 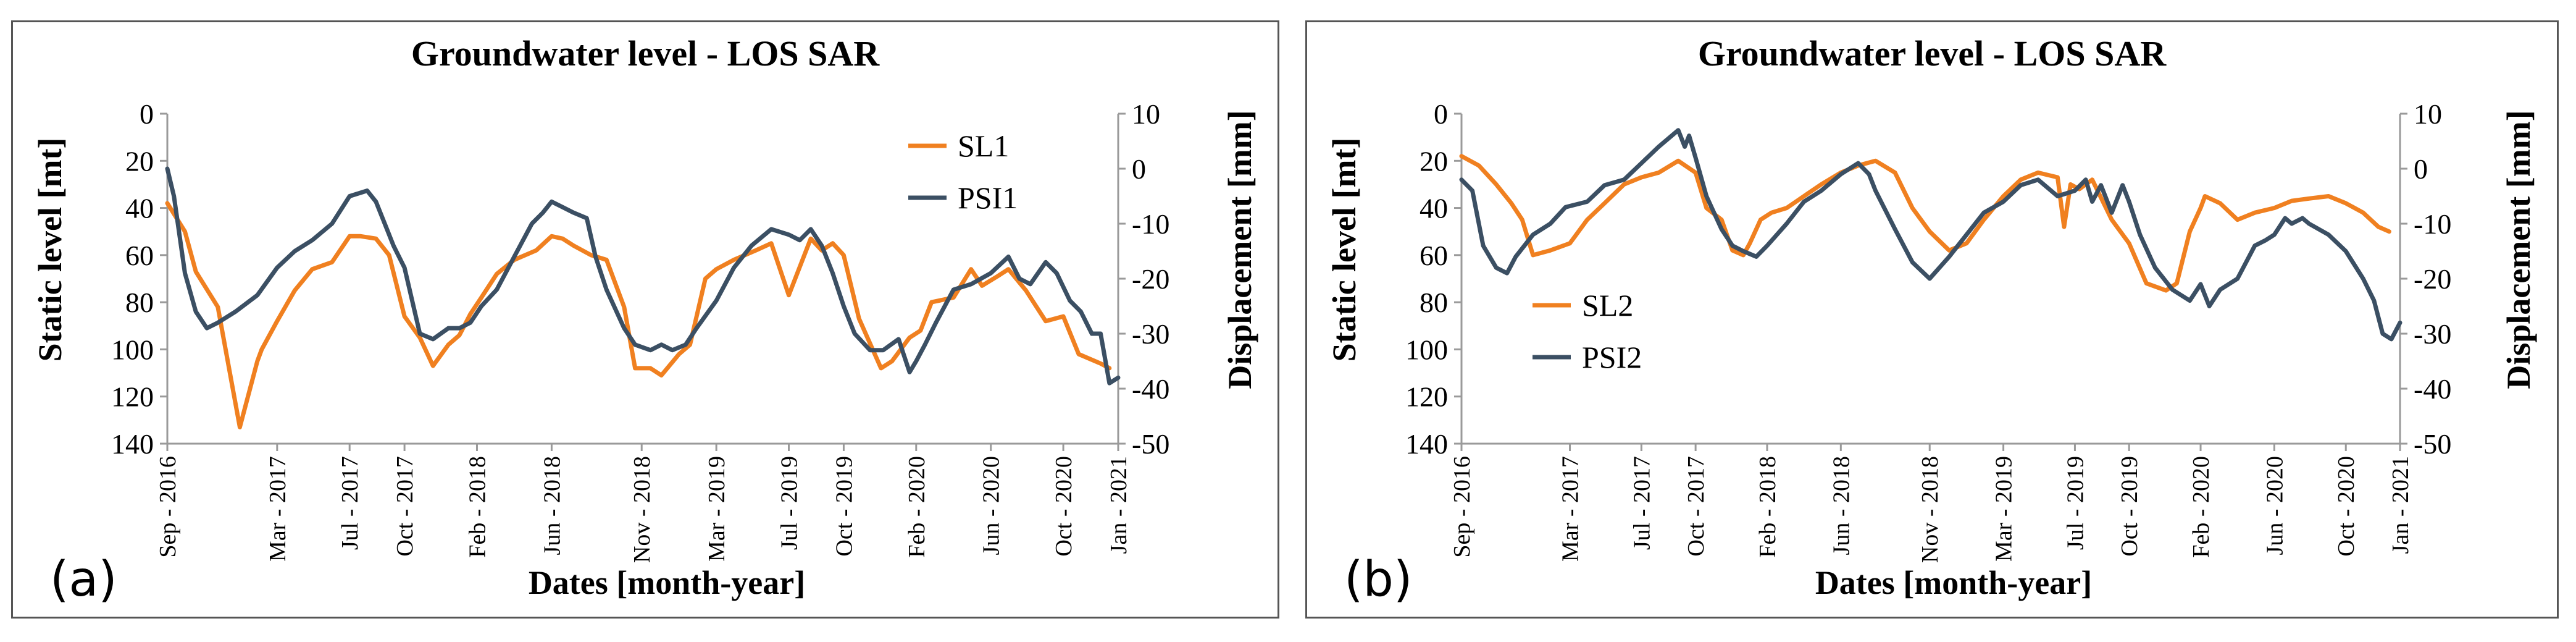 I want to click on chart-b-series-sl2, so click(x=1925, y=223).